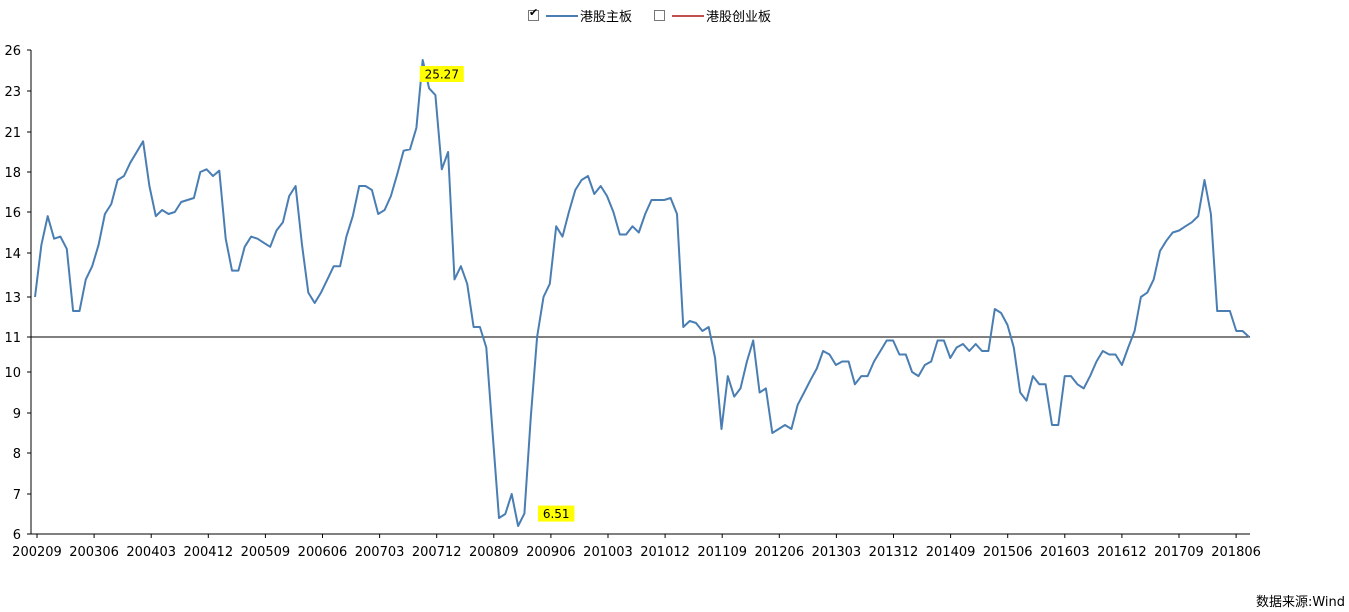 The height and width of the screenshot is (612, 1349). I want to click on data-label: 6.51, so click(556, 514).